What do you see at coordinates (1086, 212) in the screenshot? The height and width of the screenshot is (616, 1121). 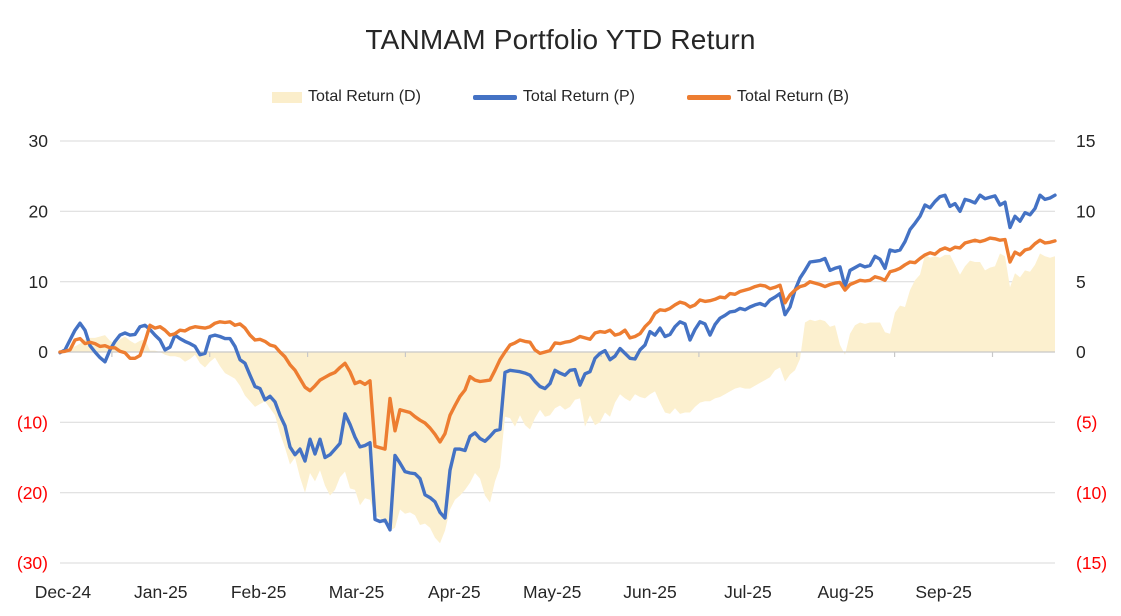 I see `y-axis-right-tick-label: 10` at bounding box center [1086, 212].